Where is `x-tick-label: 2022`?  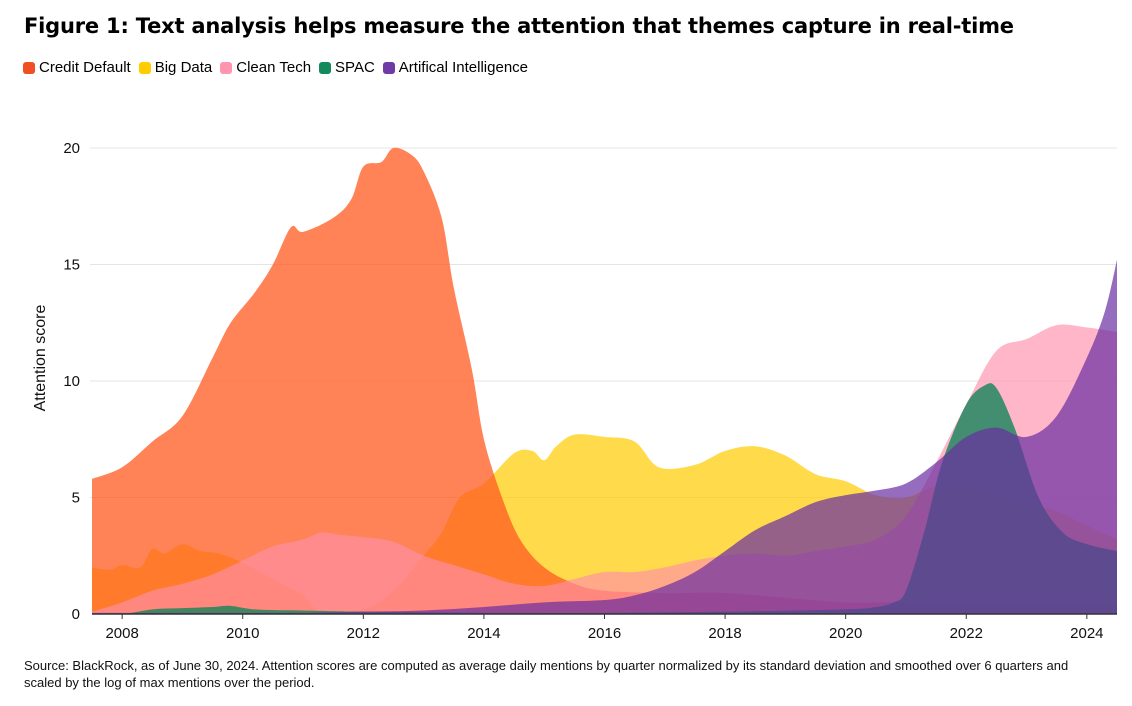 x-tick-label: 2022 is located at coordinates (966, 633).